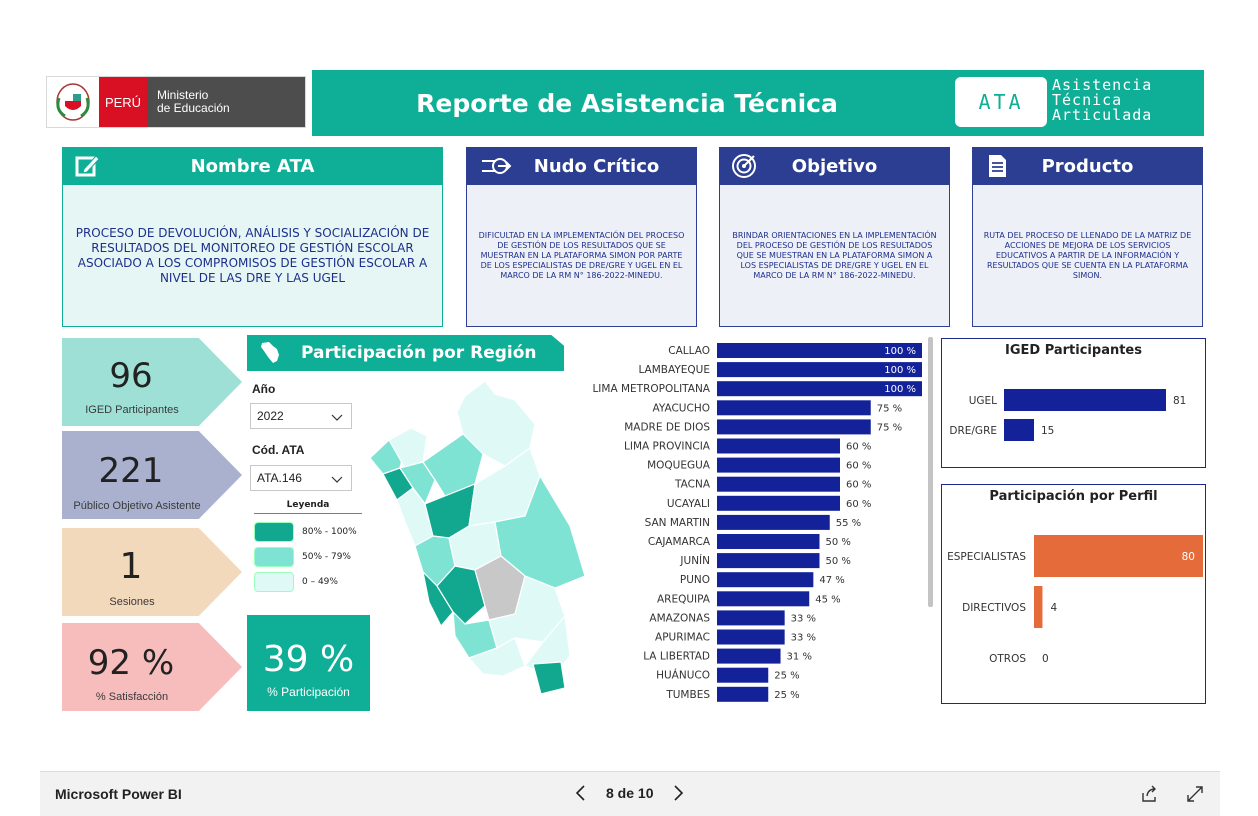 The image size is (1258, 816). What do you see at coordinates (131, 471) in the screenshot?
I see `kpi-publico-value: 221` at bounding box center [131, 471].